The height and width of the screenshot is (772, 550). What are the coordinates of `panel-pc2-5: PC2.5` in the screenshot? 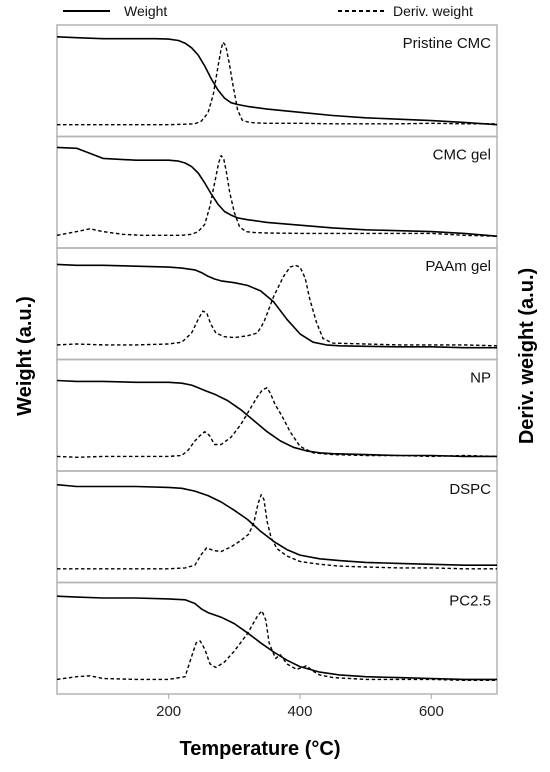 It's located at (277, 638).